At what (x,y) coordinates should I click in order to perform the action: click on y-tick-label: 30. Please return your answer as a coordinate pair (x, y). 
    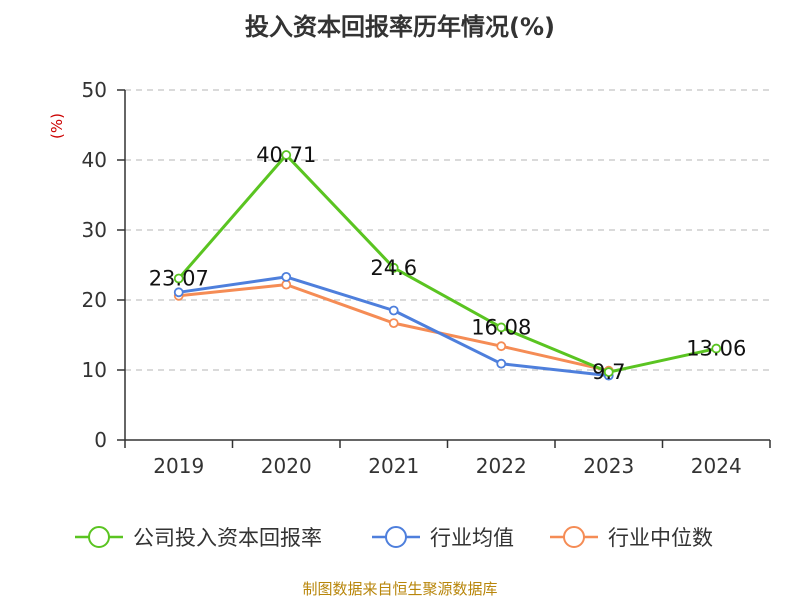
    Looking at the image, I should click on (94, 230).